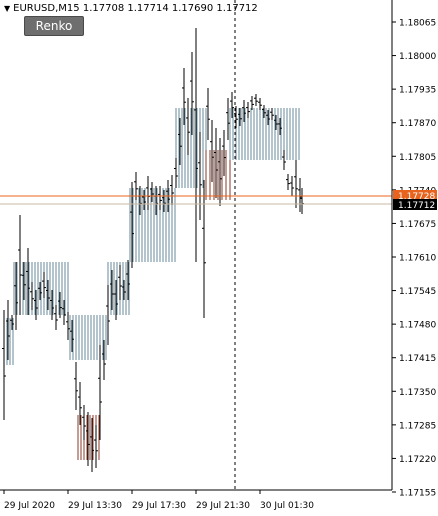 This screenshot has height=516, width=438. I want to click on price-tick-label: 1.17870, so click(417, 124).